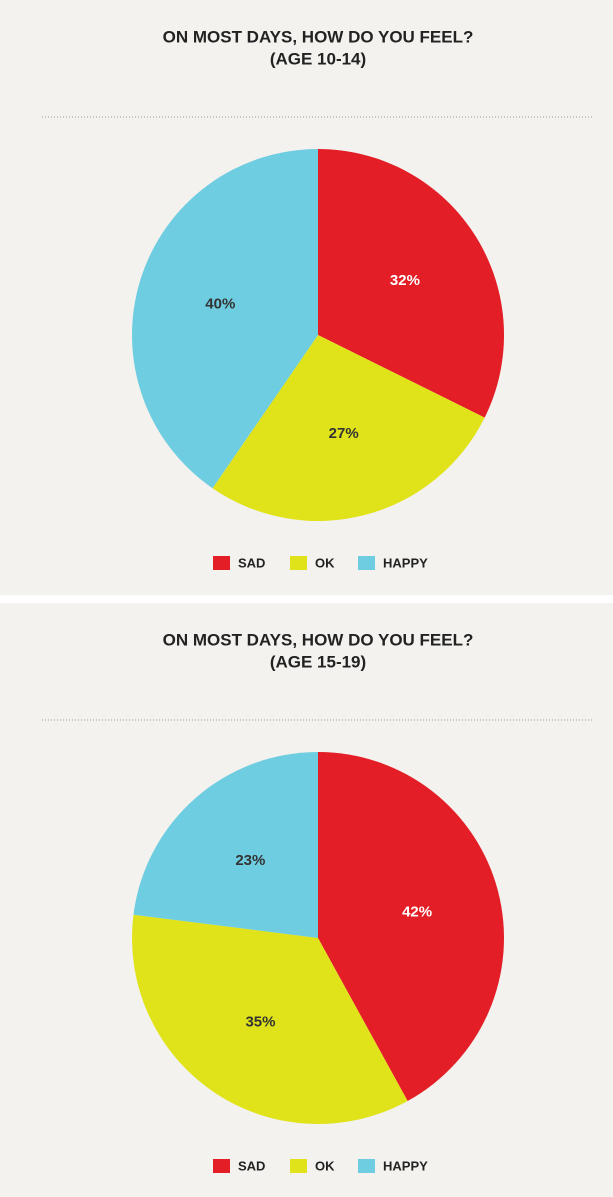  Describe the element at coordinates (417, 912) in the screenshot. I see `slice-label: 42%` at that location.